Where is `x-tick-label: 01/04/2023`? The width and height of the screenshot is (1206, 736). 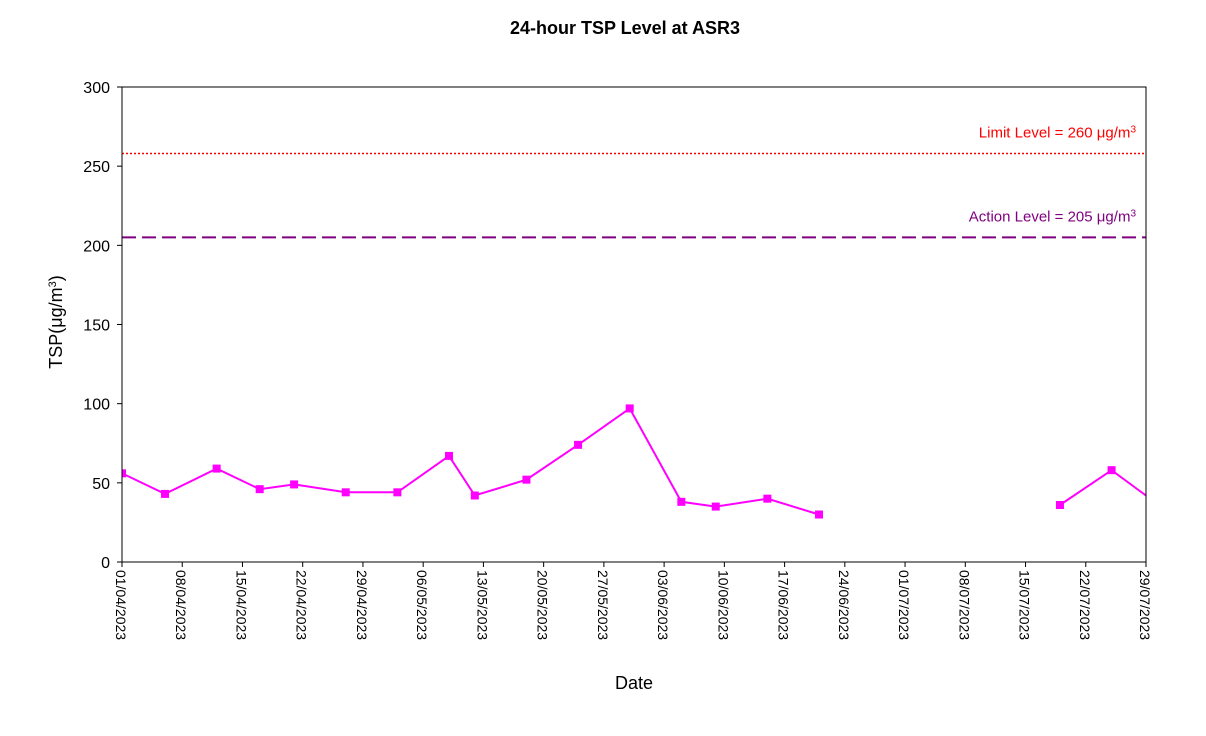
x-tick-label: 01/04/2023 is located at coordinates (121, 605).